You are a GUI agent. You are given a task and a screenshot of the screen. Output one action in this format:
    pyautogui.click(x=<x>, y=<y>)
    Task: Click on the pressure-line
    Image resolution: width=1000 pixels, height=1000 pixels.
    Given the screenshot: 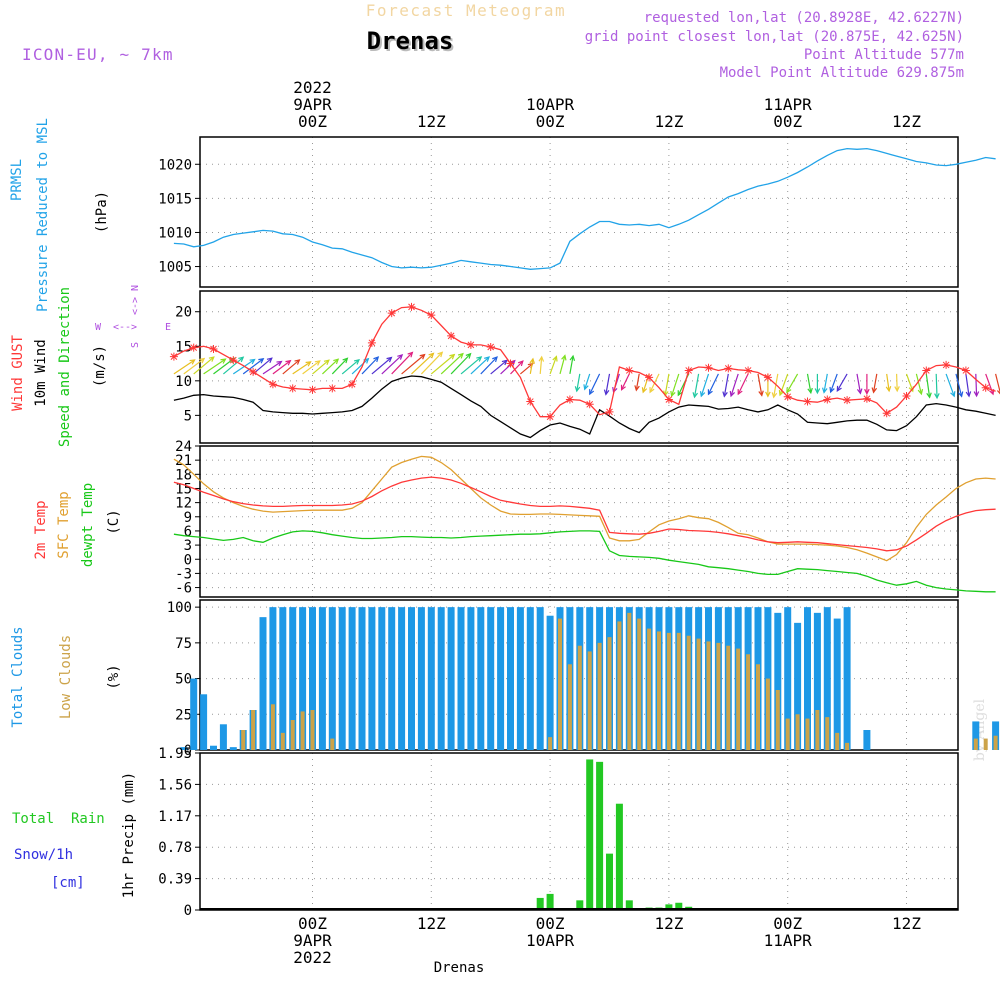 What is the action you would take?
    pyautogui.click(x=584, y=208)
    